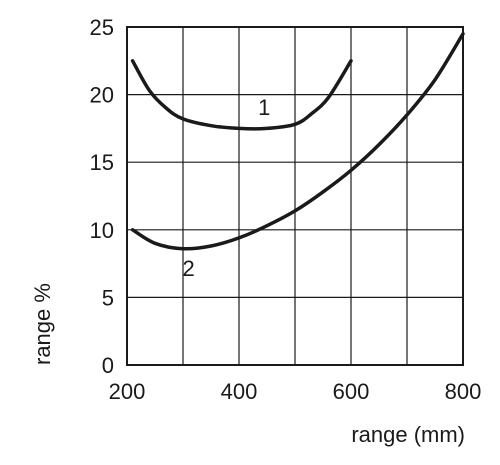 This screenshot has height=465, width=500. I want to click on series-label-1: 1, so click(264, 107).